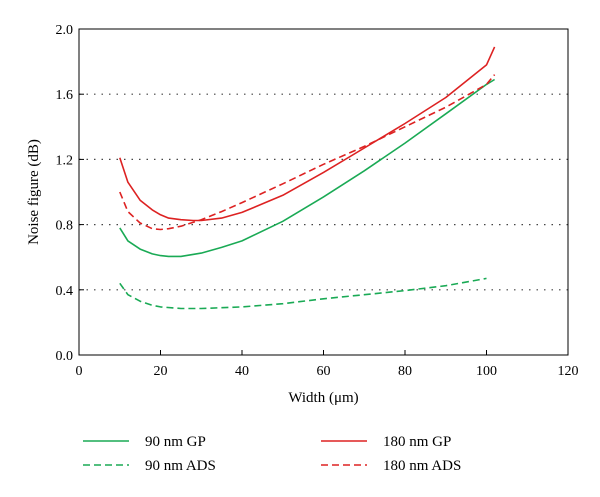  I want to click on legend-label-180-nm-gp: 180 nm GP, so click(417, 442).